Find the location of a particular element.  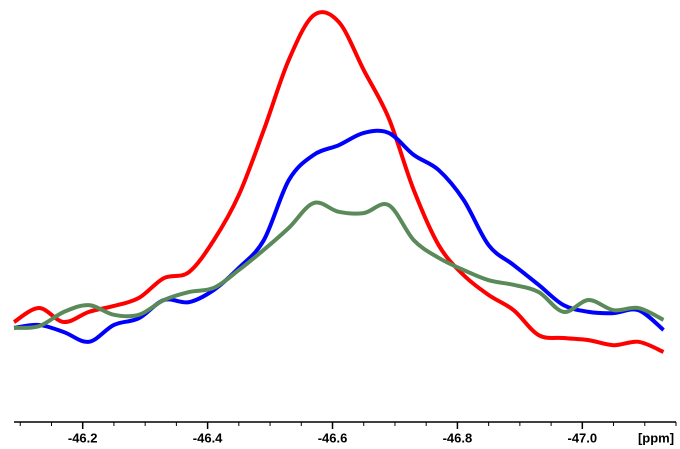

x-tick-label: -46.8 is located at coordinates (458, 437).